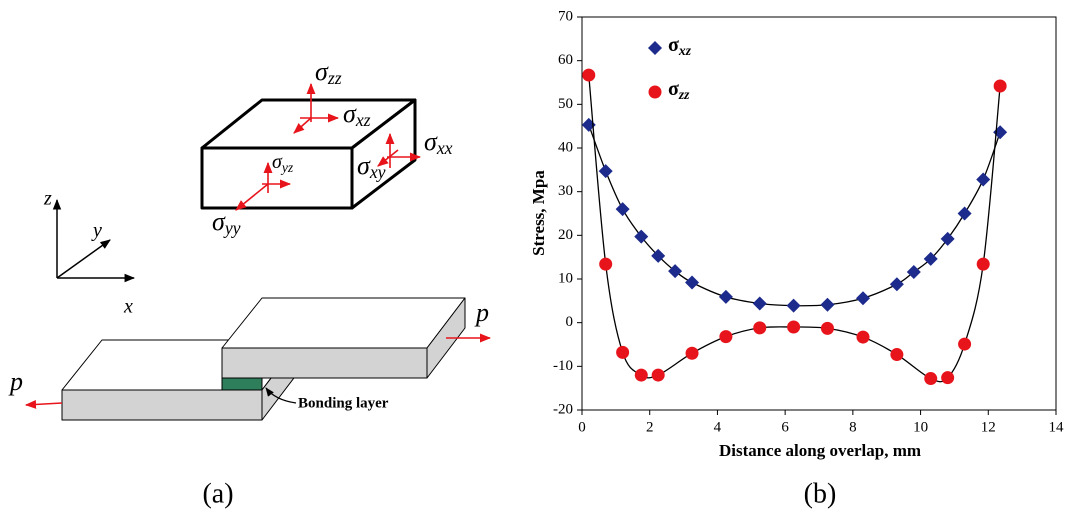  What do you see at coordinates (582, 427) in the screenshot?
I see `x-tick-label: 0` at bounding box center [582, 427].